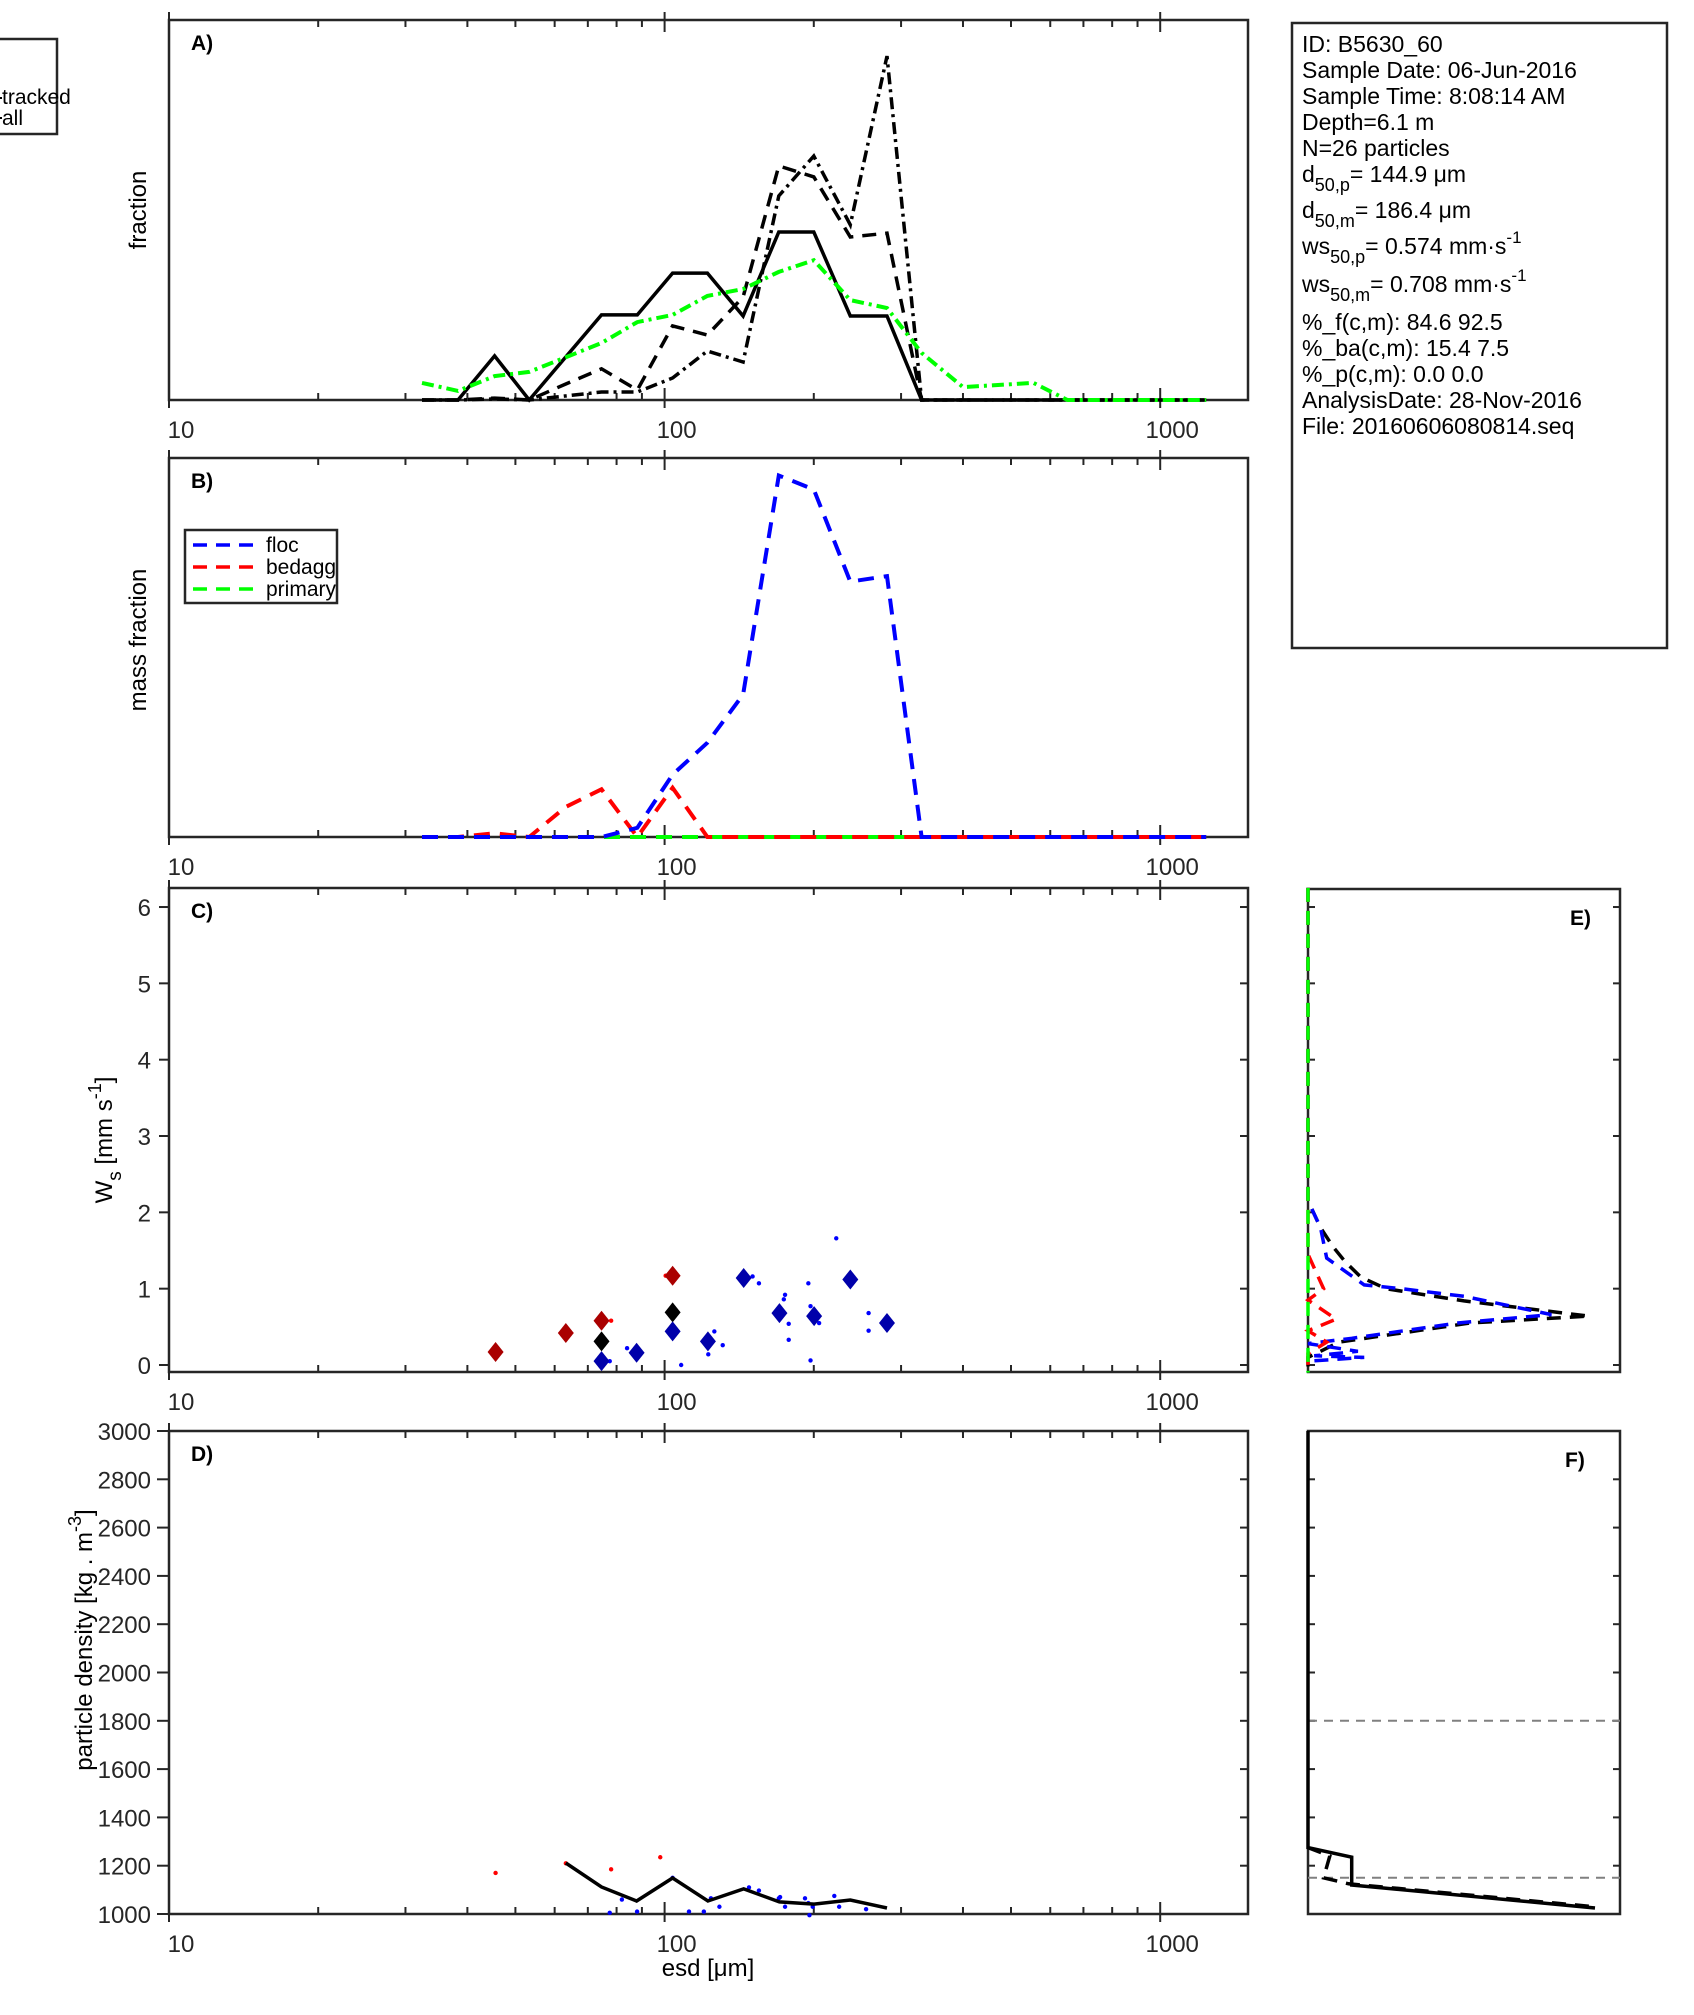 This screenshot has width=1694, height=2015. I want to click on y-axis-label: fraction, so click(138, 210).